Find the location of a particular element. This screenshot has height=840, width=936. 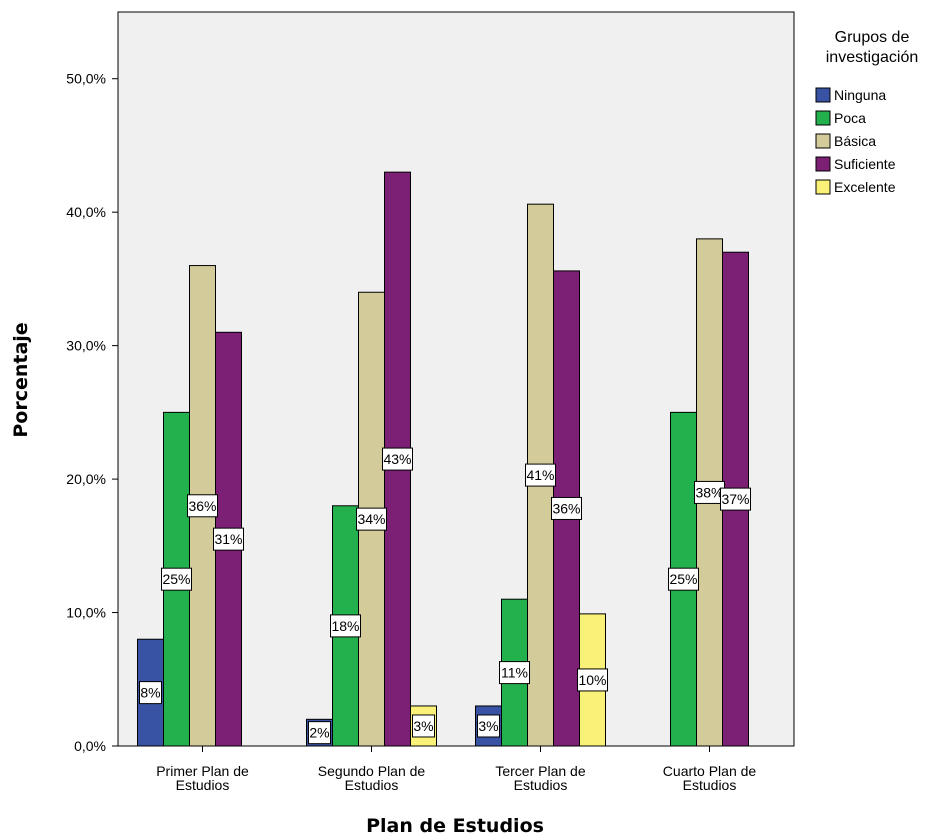

data-label: 34% is located at coordinates (371, 519).